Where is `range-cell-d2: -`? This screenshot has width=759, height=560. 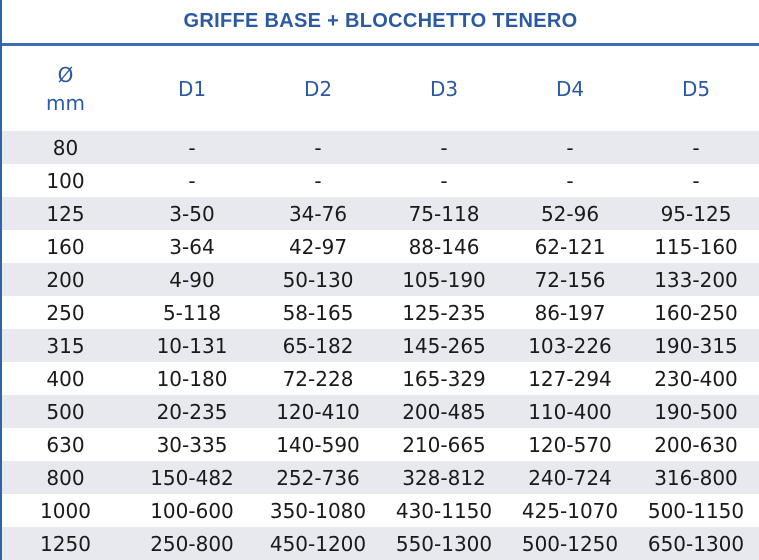
range-cell-d2: - is located at coordinates (318, 180).